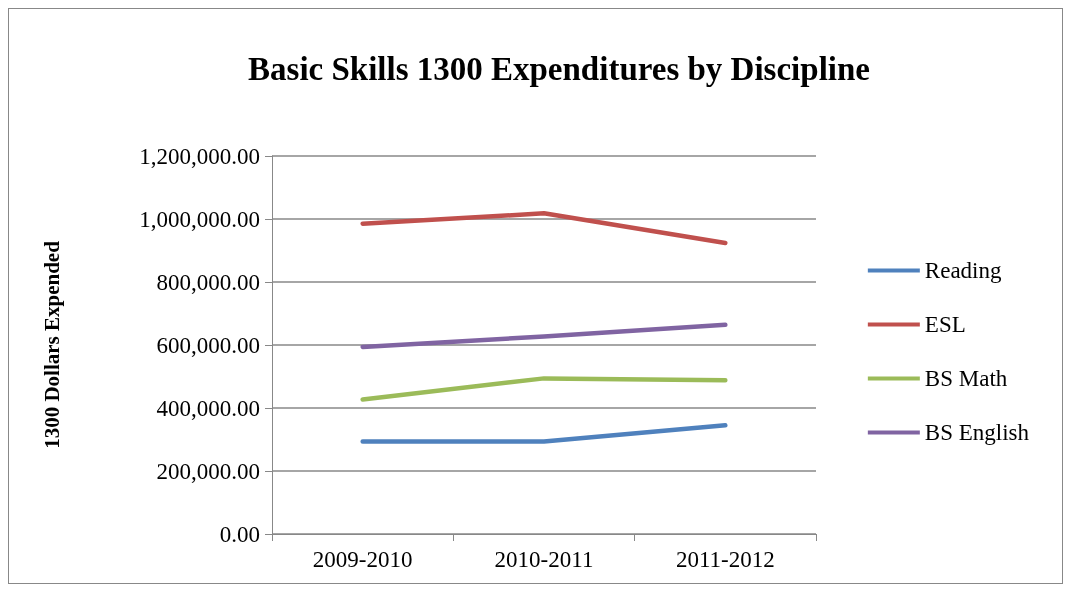 This screenshot has height=592, width=1071. What do you see at coordinates (199, 156) in the screenshot?
I see `y-tick-label: 1,200,000.00` at bounding box center [199, 156].